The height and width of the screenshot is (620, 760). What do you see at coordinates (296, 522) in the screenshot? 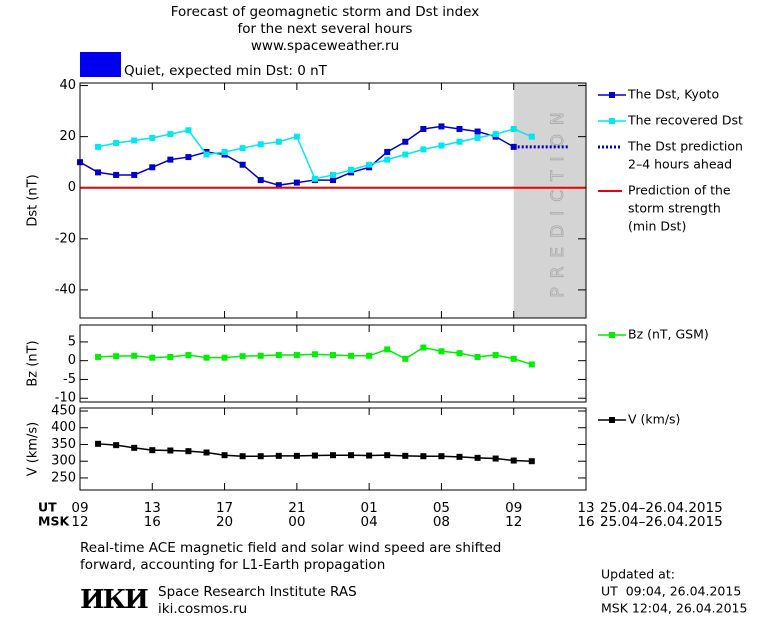
I see `x-tick-label-msk: 00` at bounding box center [296, 522].